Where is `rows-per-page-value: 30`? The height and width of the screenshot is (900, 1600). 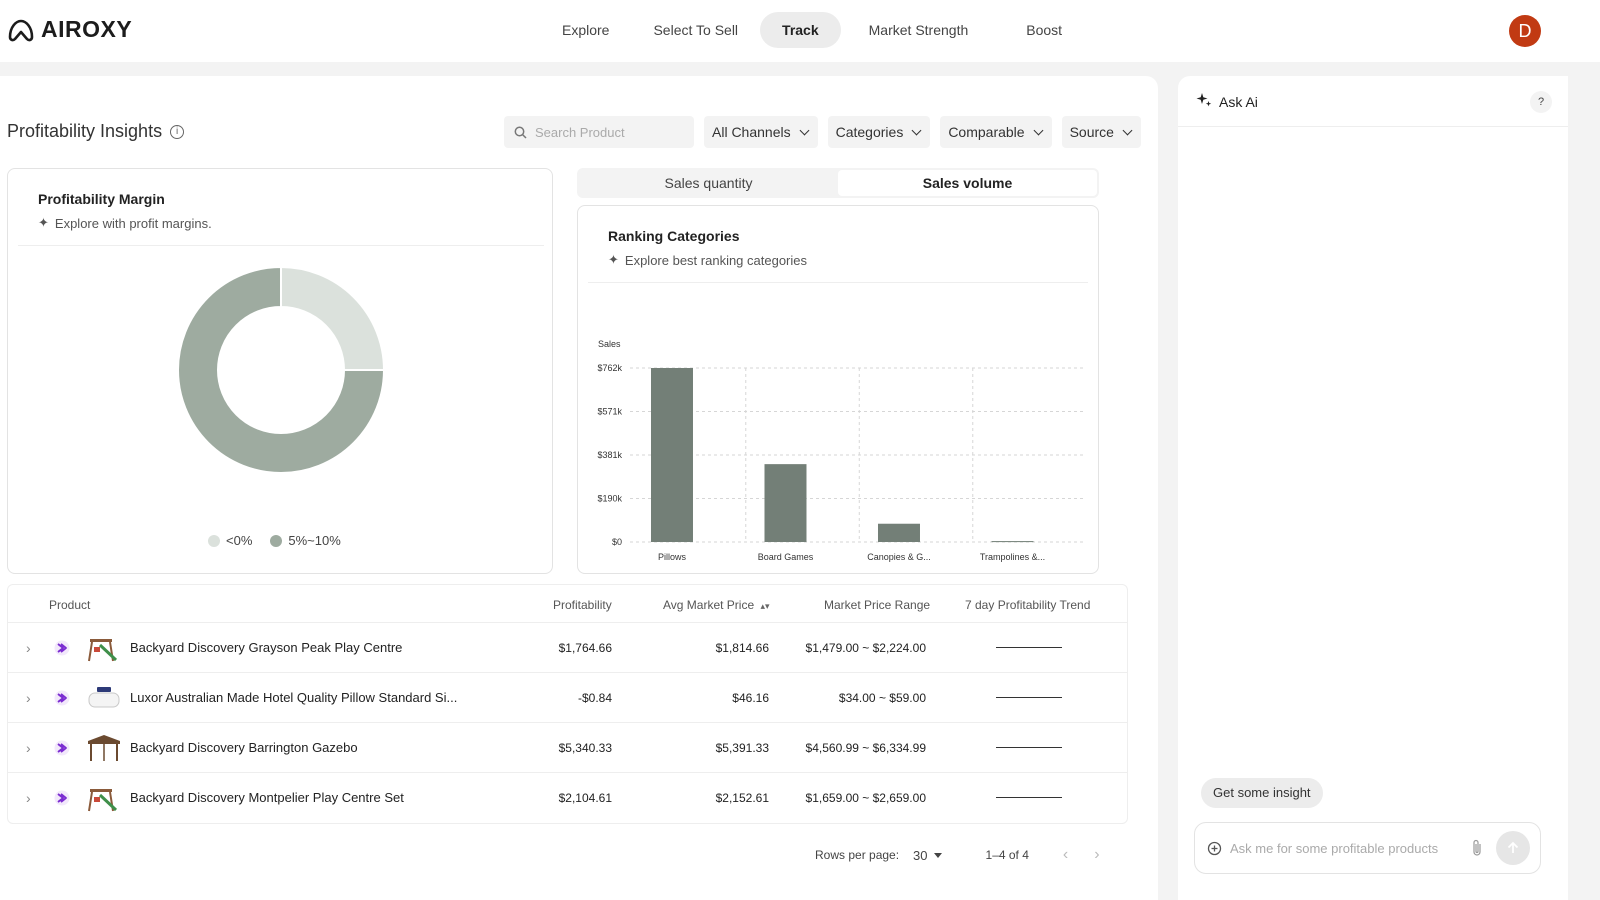 rows-per-page-value: 30 is located at coordinates (920, 855).